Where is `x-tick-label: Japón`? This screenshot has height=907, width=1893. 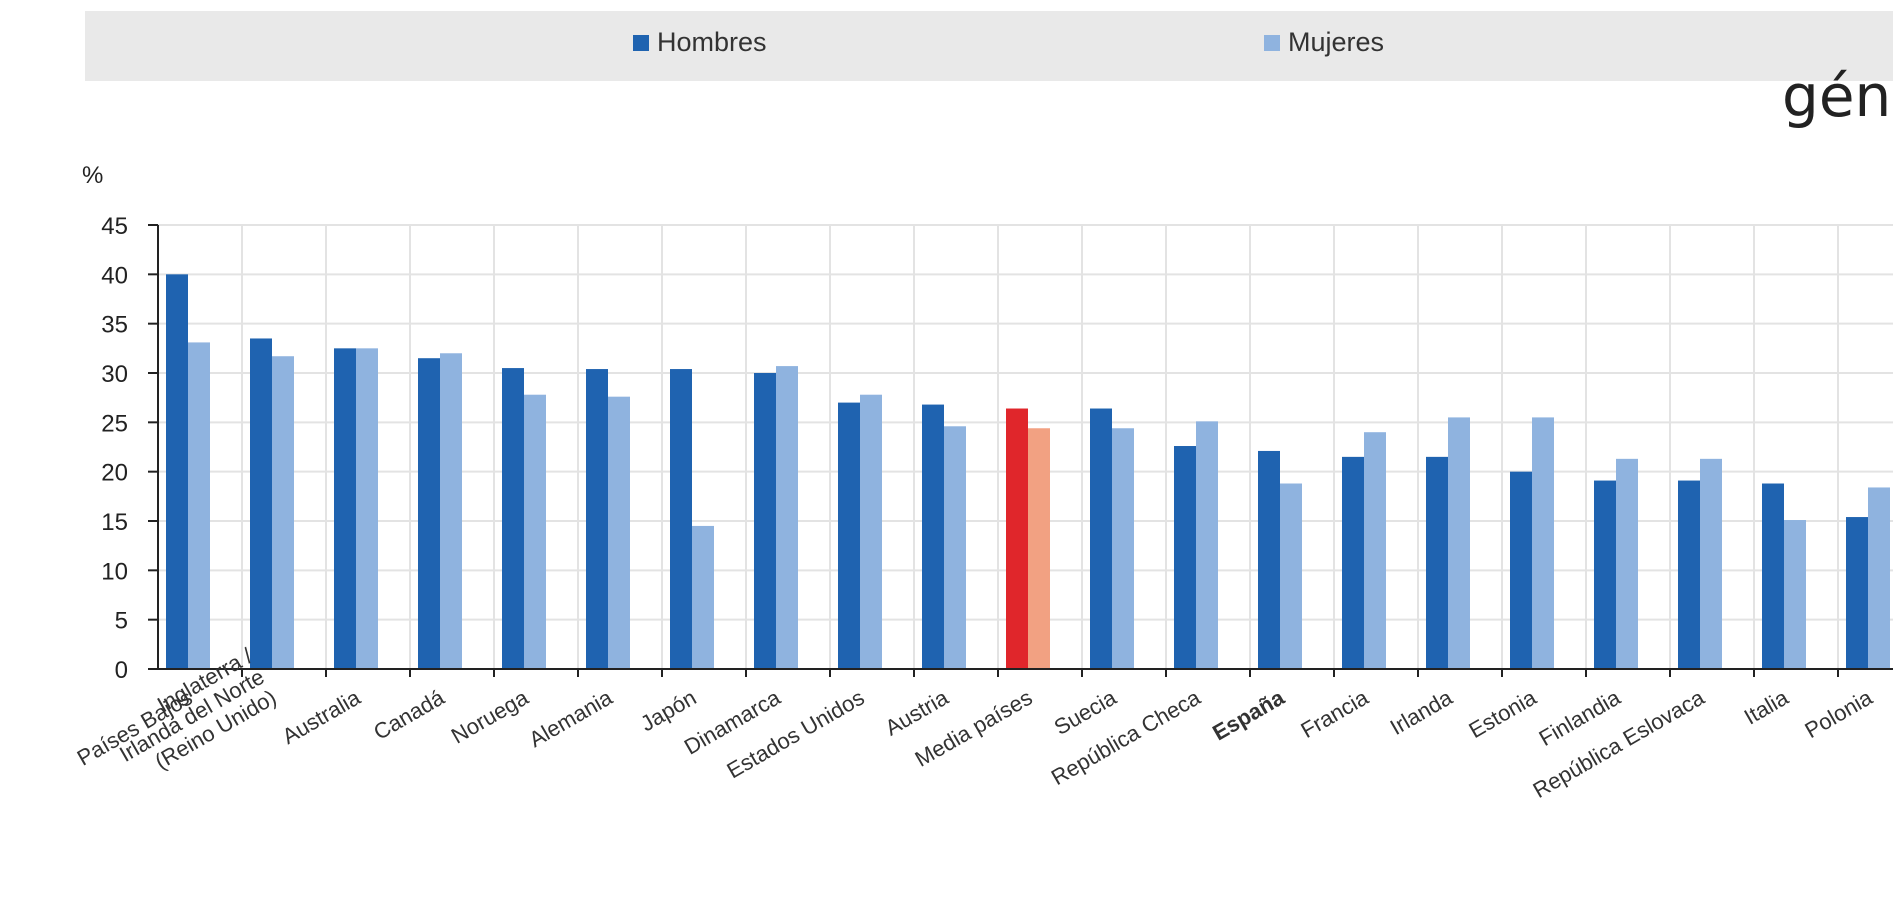
x-tick-label: Japón is located at coordinates (668, 711).